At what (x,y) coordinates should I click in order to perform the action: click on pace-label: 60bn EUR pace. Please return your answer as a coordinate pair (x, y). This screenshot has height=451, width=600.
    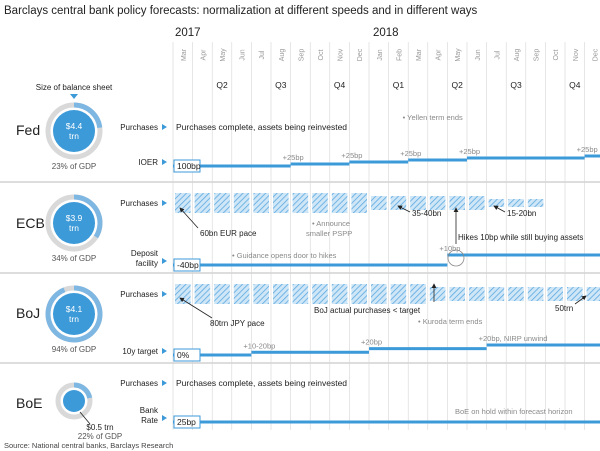
    Looking at the image, I should click on (228, 233).